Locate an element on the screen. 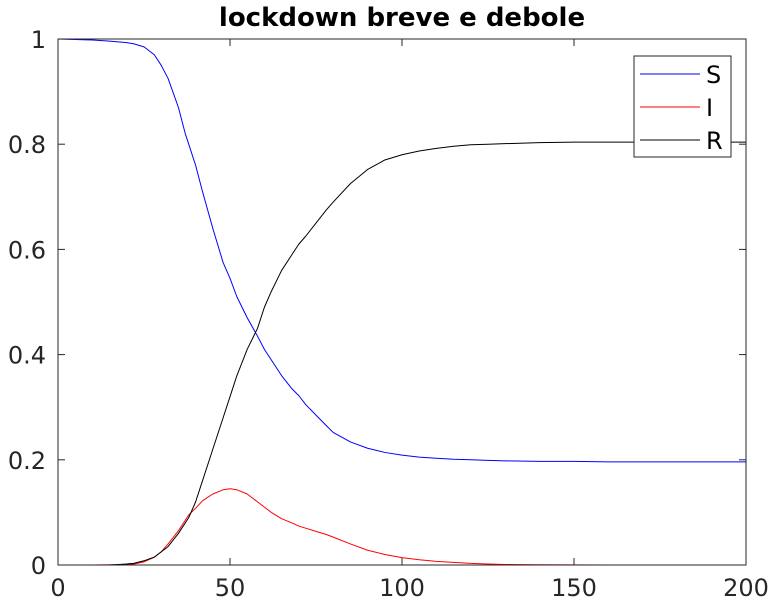 The width and height of the screenshot is (776, 606). legend-label-I: I is located at coordinates (709, 108).